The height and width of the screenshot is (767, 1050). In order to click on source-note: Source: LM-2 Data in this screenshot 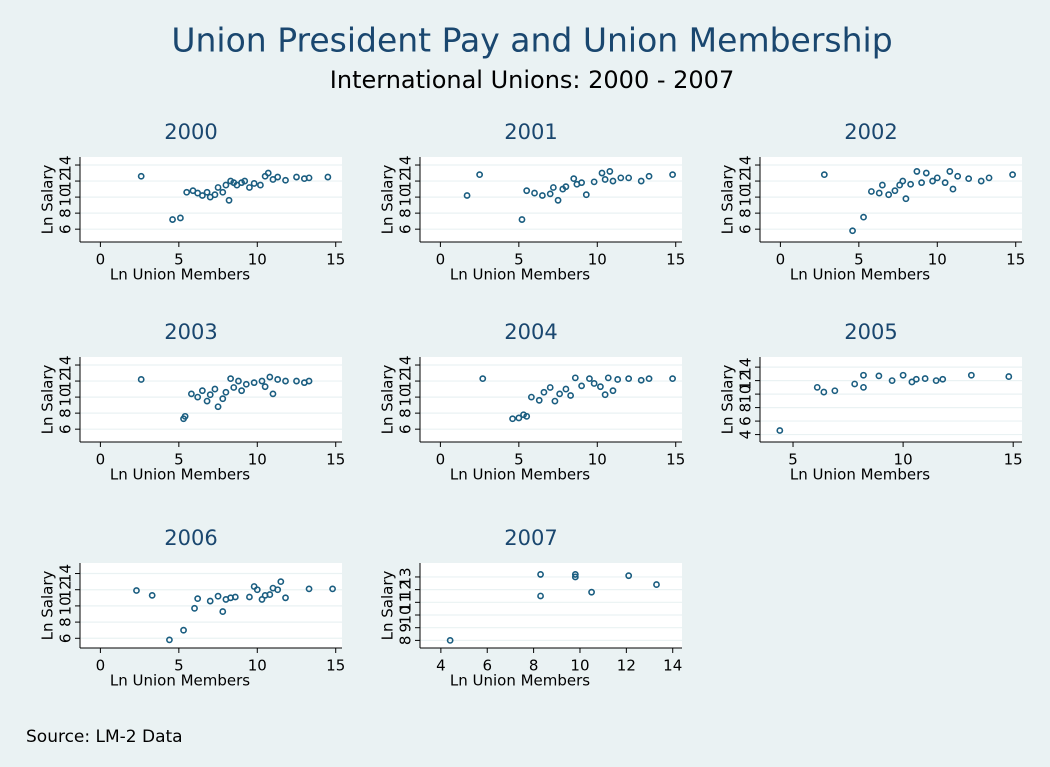, I will do `click(104, 737)`.